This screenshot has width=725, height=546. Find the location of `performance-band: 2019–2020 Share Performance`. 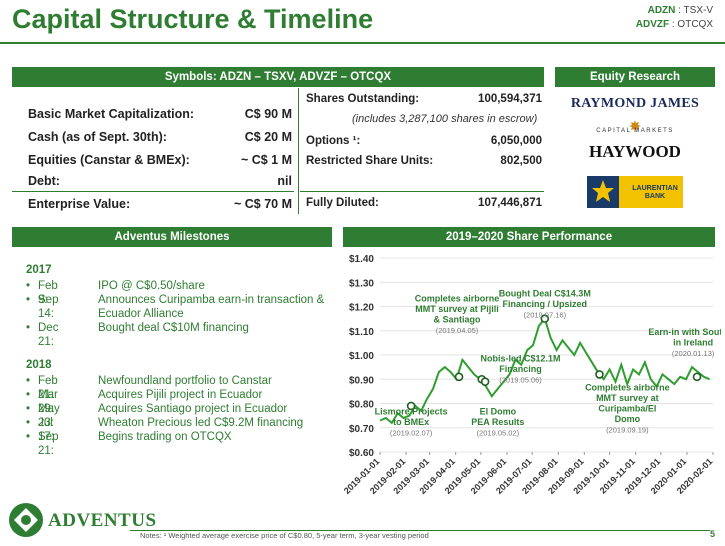

performance-band: 2019–2020 Share Performance is located at coordinates (529, 237).